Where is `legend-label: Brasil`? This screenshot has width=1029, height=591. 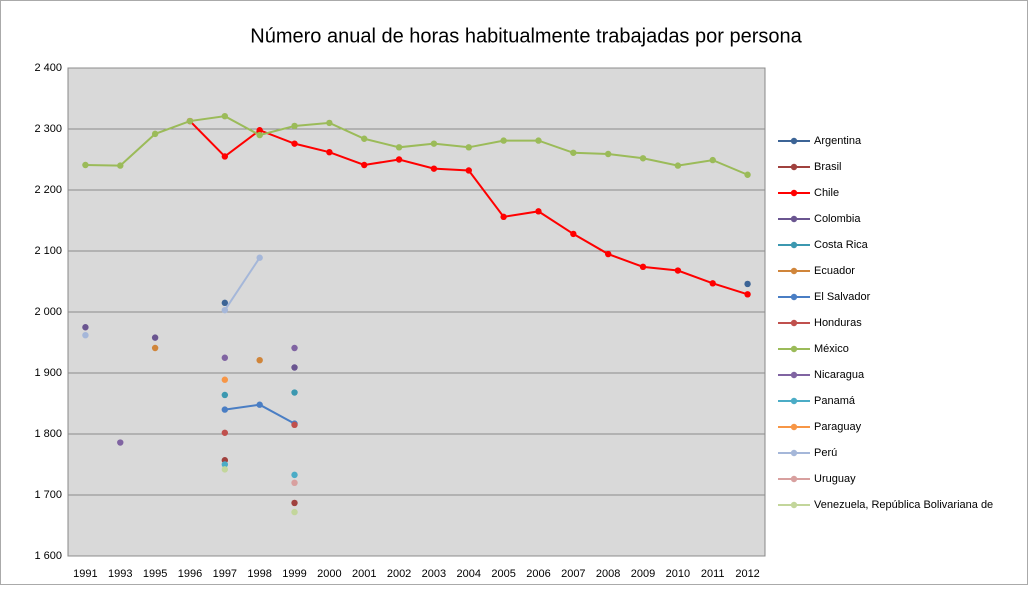 legend-label: Brasil is located at coordinates (828, 167).